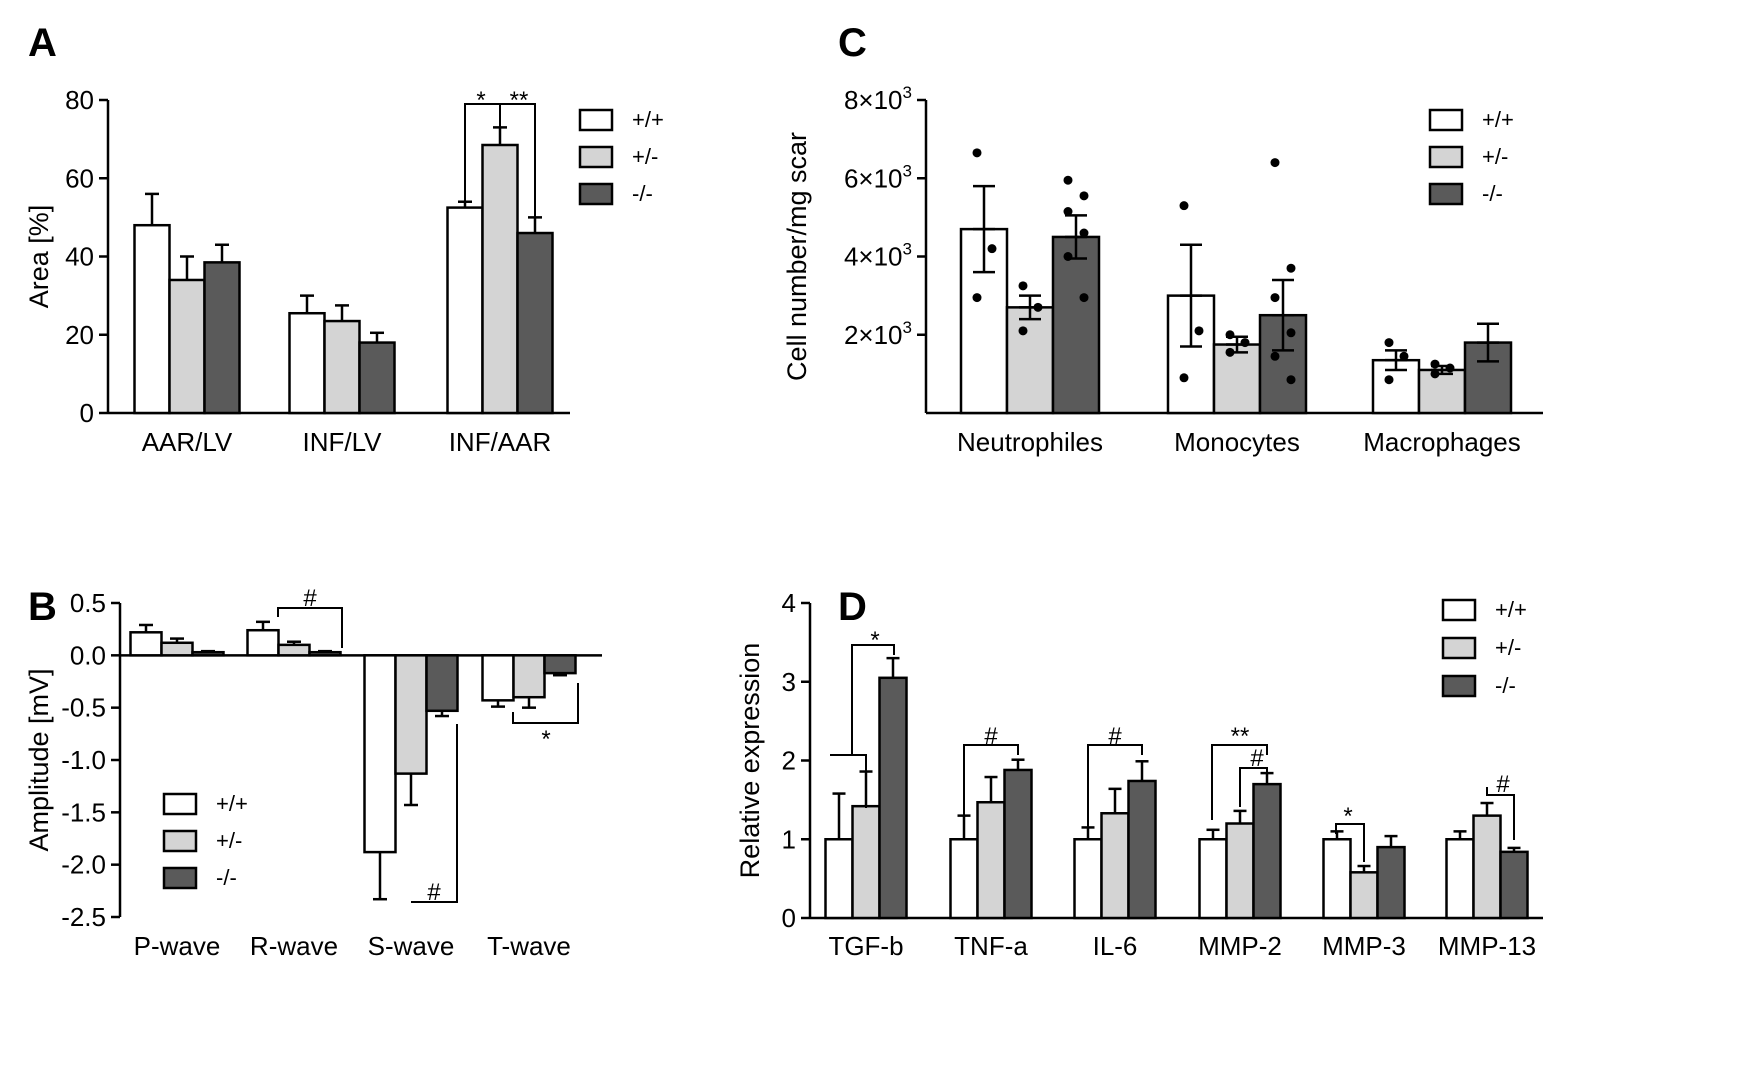 This screenshot has height=1088, width=1752. I want to click on category-label: Neutrophiles, so click(1030, 442).